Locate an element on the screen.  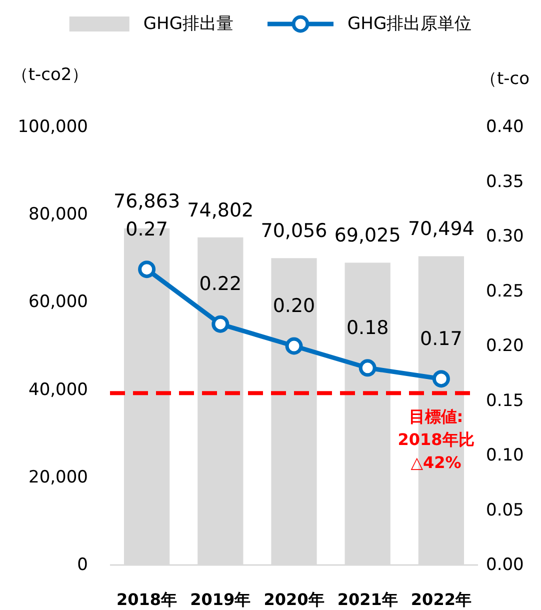
x-tick-label: 2022年 is located at coordinates (441, 599).